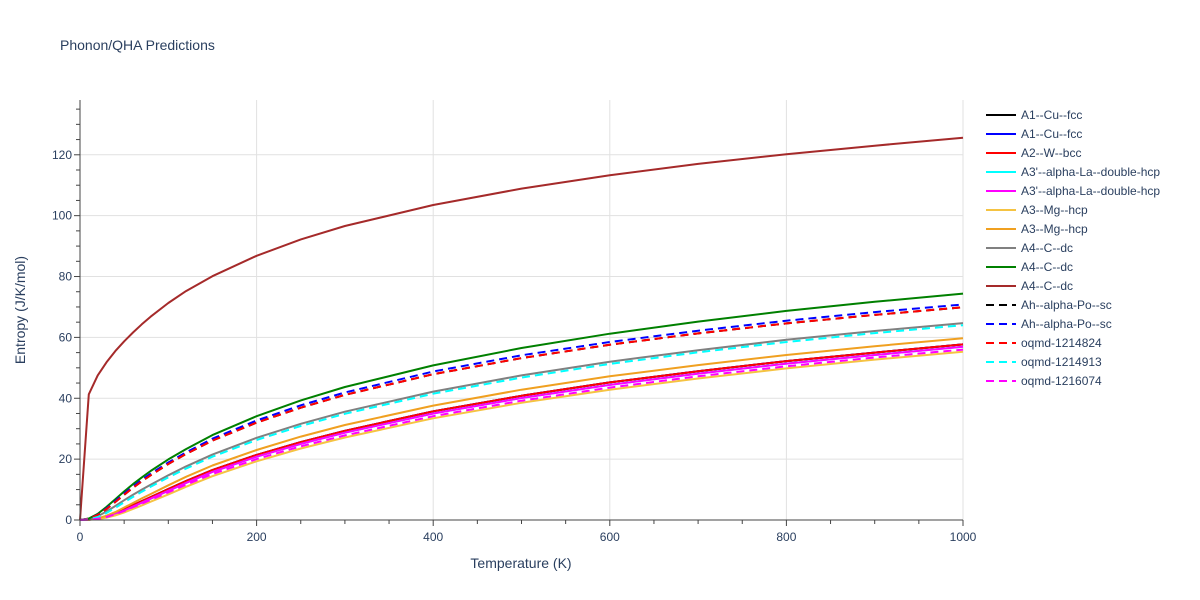  I want to click on y-tick-label: 120, so click(62, 155).